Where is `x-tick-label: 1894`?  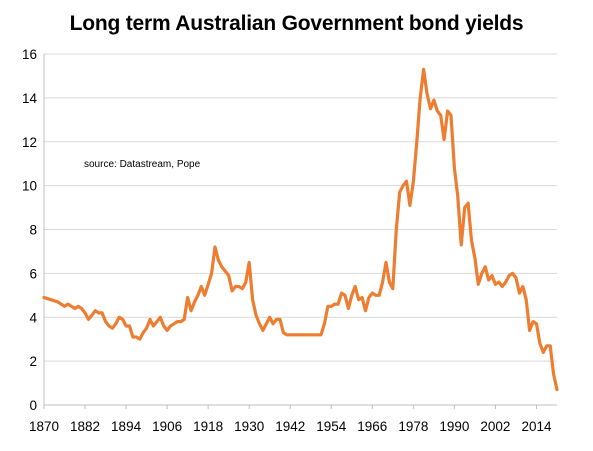
x-tick-label: 1894 is located at coordinates (126, 426).